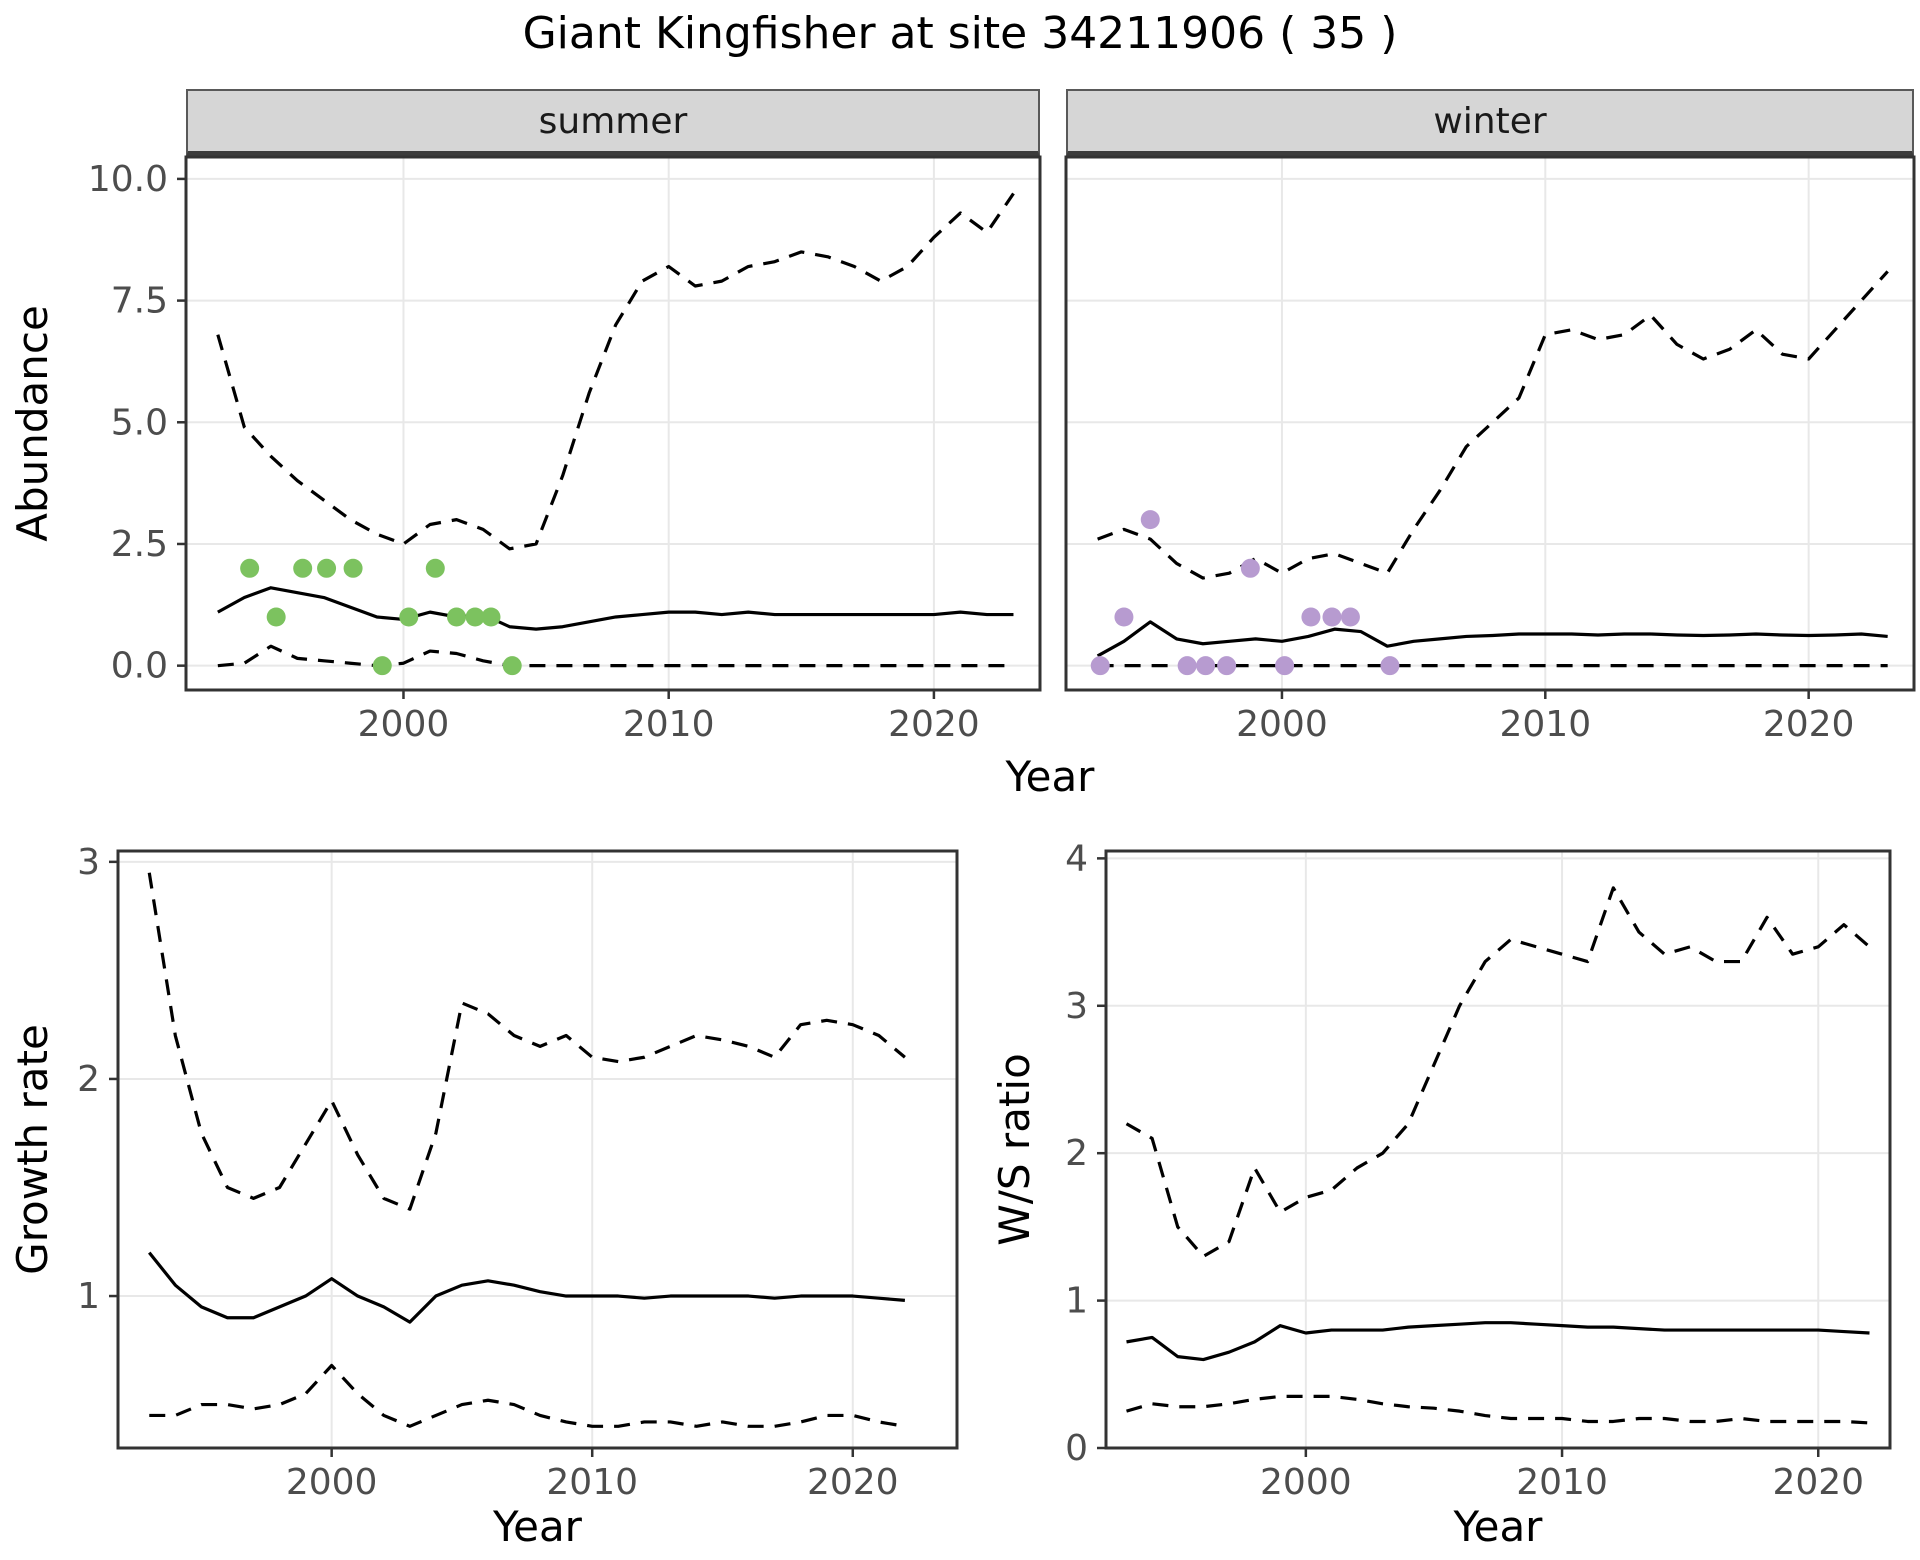  I want to click on abundance-y-axis-label: Abundance, so click(32, 423).